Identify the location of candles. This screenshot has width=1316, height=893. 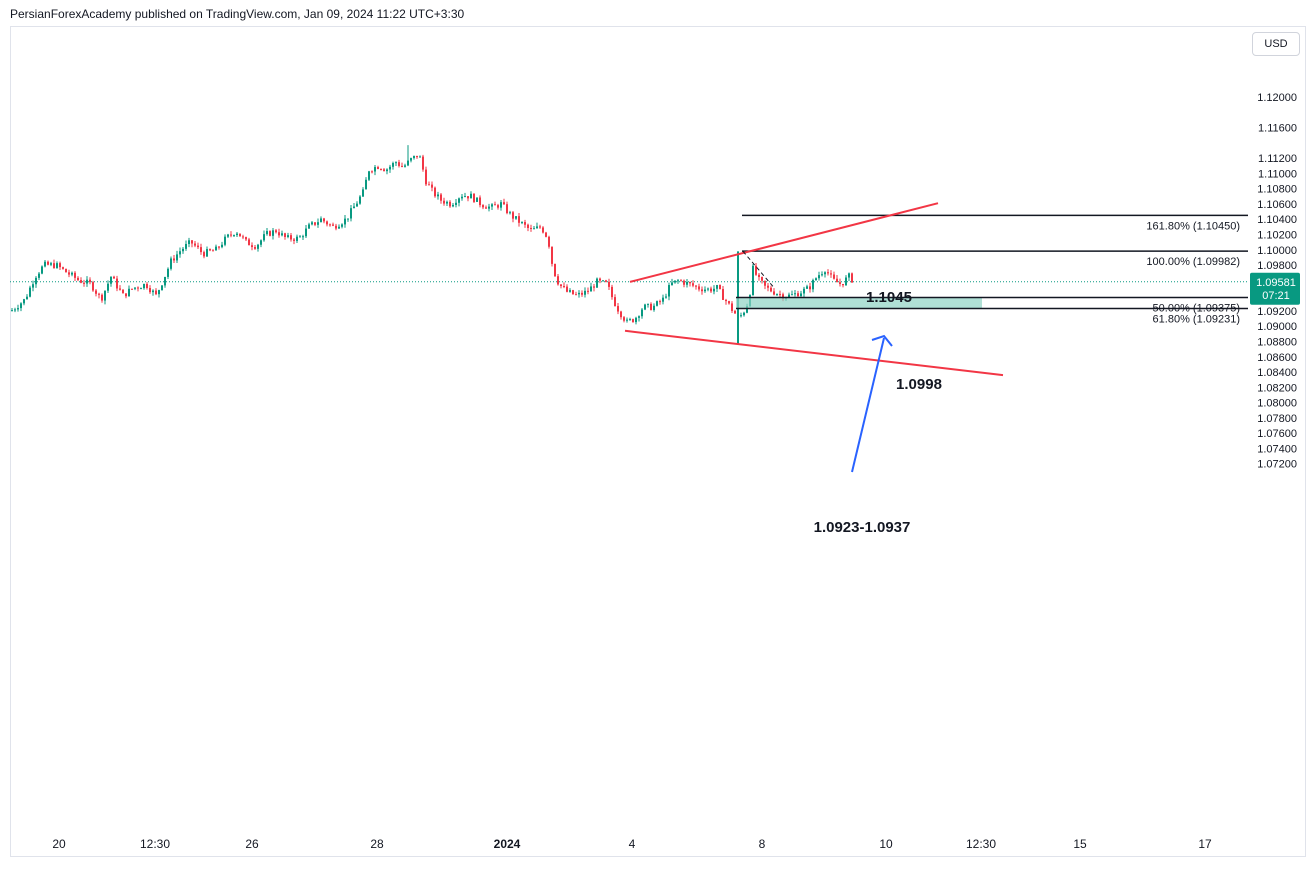
(432, 245).